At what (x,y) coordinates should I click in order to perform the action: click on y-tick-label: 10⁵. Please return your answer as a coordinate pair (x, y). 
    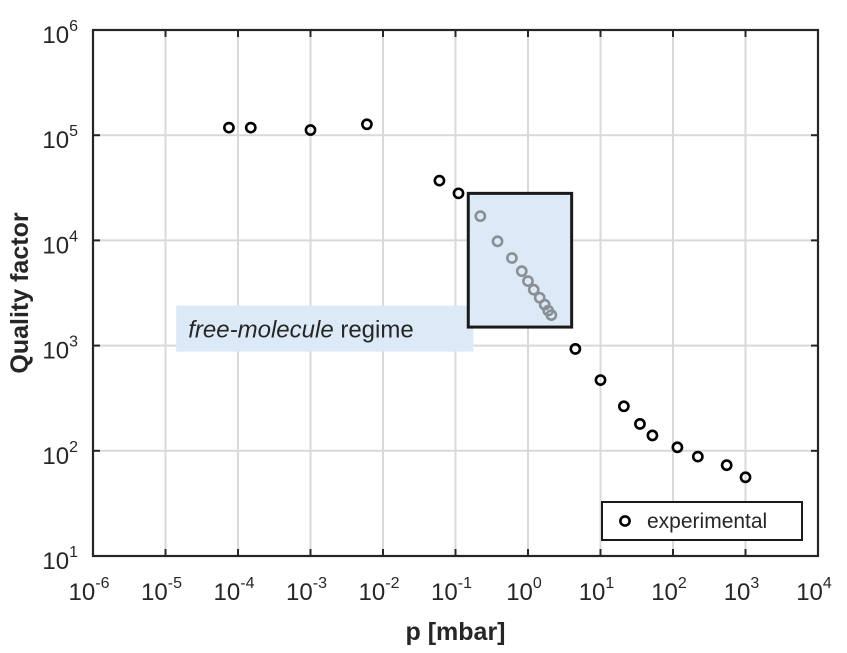
    Looking at the image, I should click on (60, 138).